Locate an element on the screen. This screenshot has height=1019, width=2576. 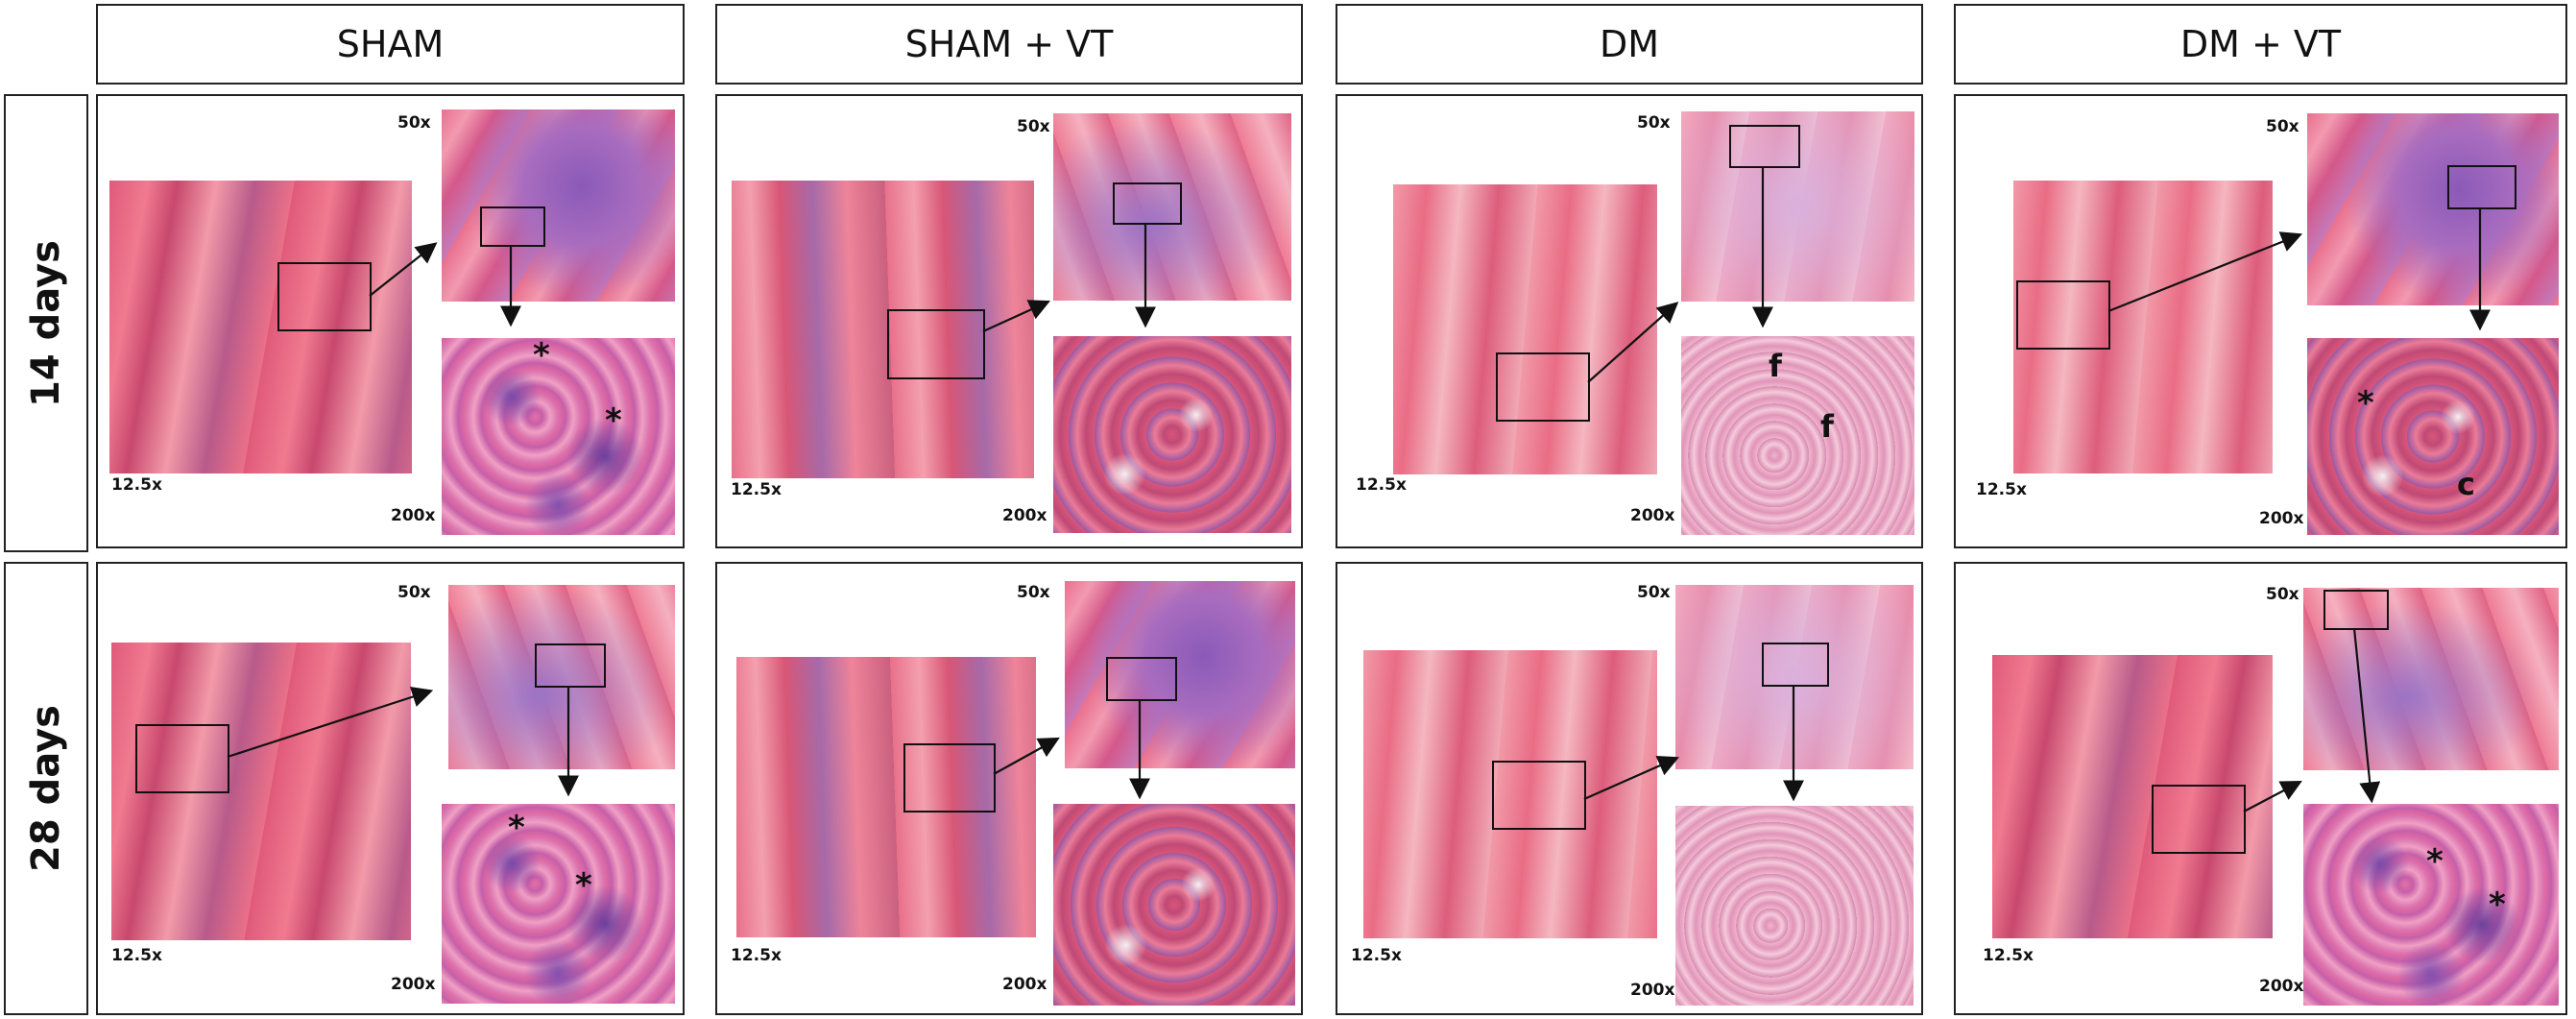
zoom-box-mid-sham-28d is located at coordinates (570, 665).